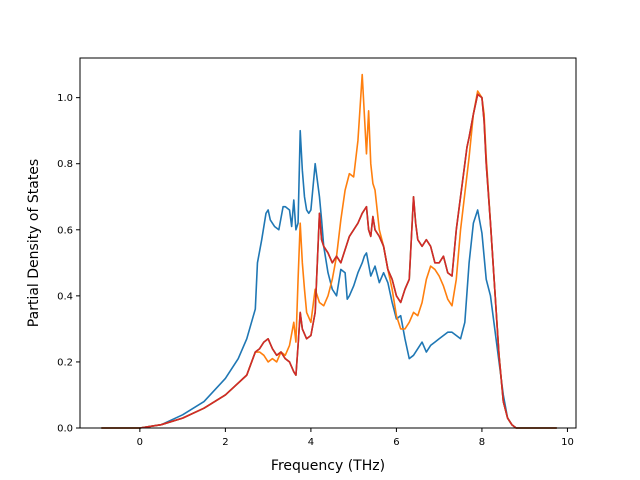 This screenshot has width=640, height=480. What do you see at coordinates (65, 164) in the screenshot?
I see `y-tick-label: 0.8` at bounding box center [65, 164].